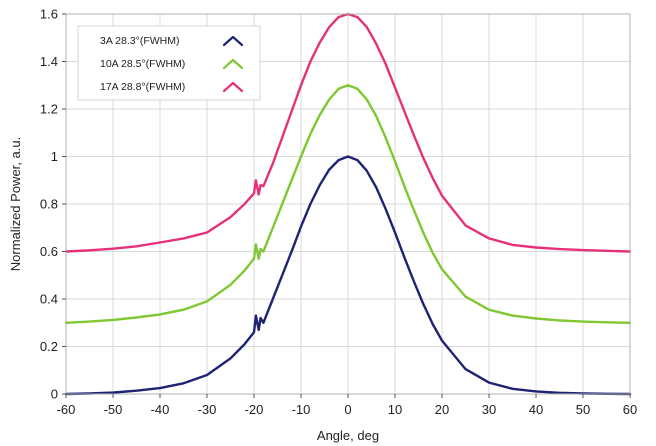 The height and width of the screenshot is (446, 656). Describe the element at coordinates (49, 61) in the screenshot. I see `y-tick-label: 1.4` at that location.